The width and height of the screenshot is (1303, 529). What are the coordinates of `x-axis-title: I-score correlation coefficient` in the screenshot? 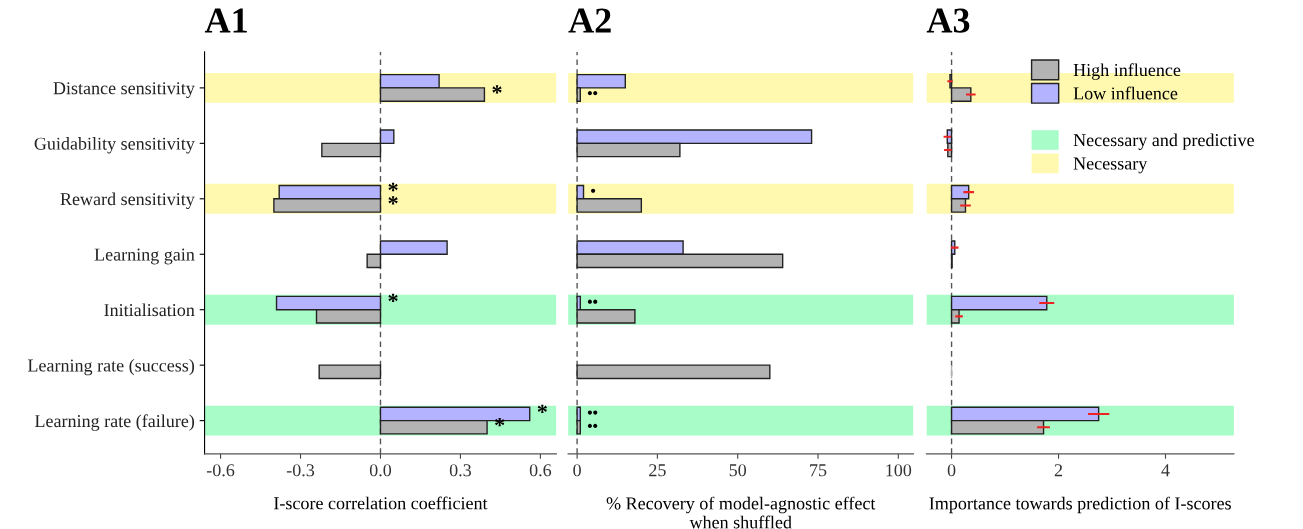 It's located at (381, 503).